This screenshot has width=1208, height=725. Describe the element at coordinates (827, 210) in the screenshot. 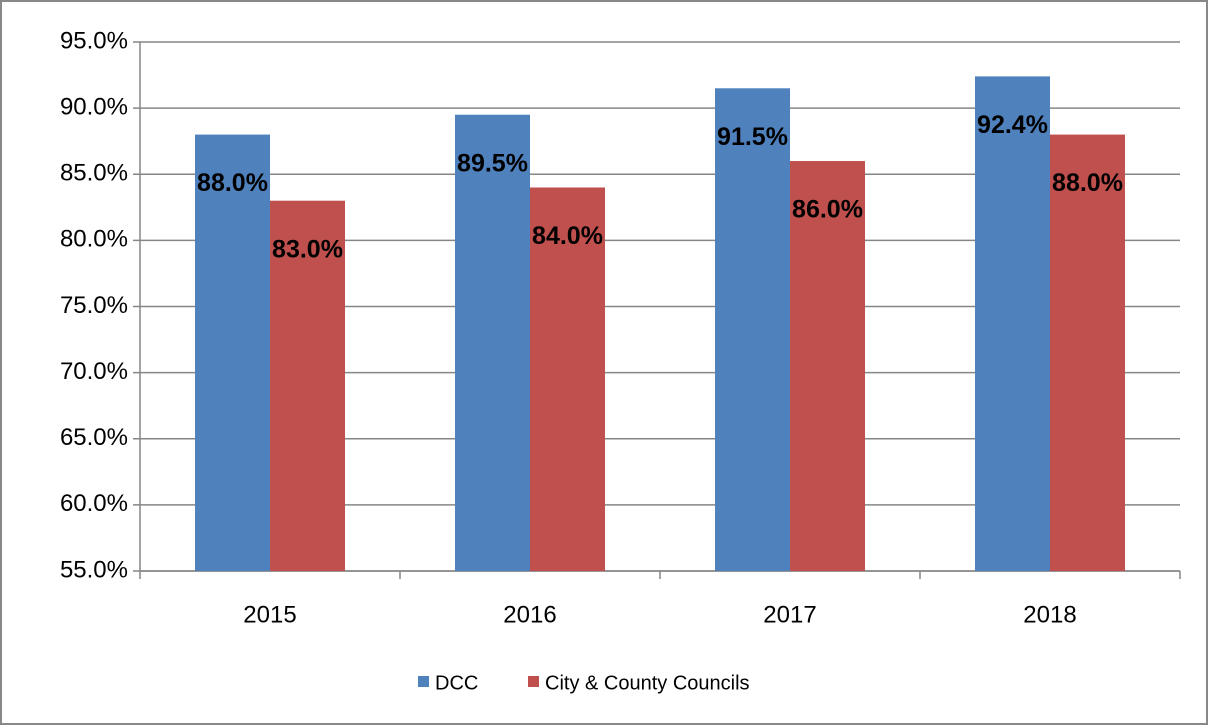

I see `value-label: 86.0%` at that location.